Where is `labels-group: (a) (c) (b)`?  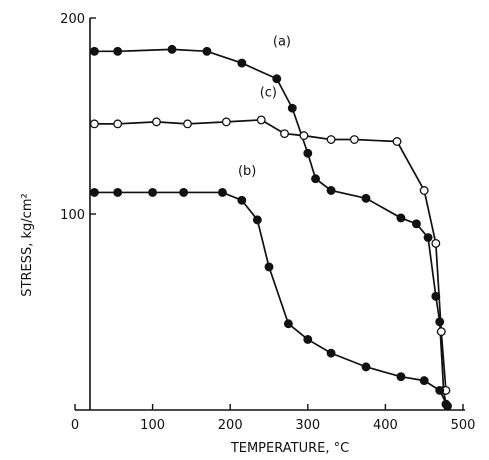 labels-group: (a) (c) (b) is located at coordinates (264, 106).